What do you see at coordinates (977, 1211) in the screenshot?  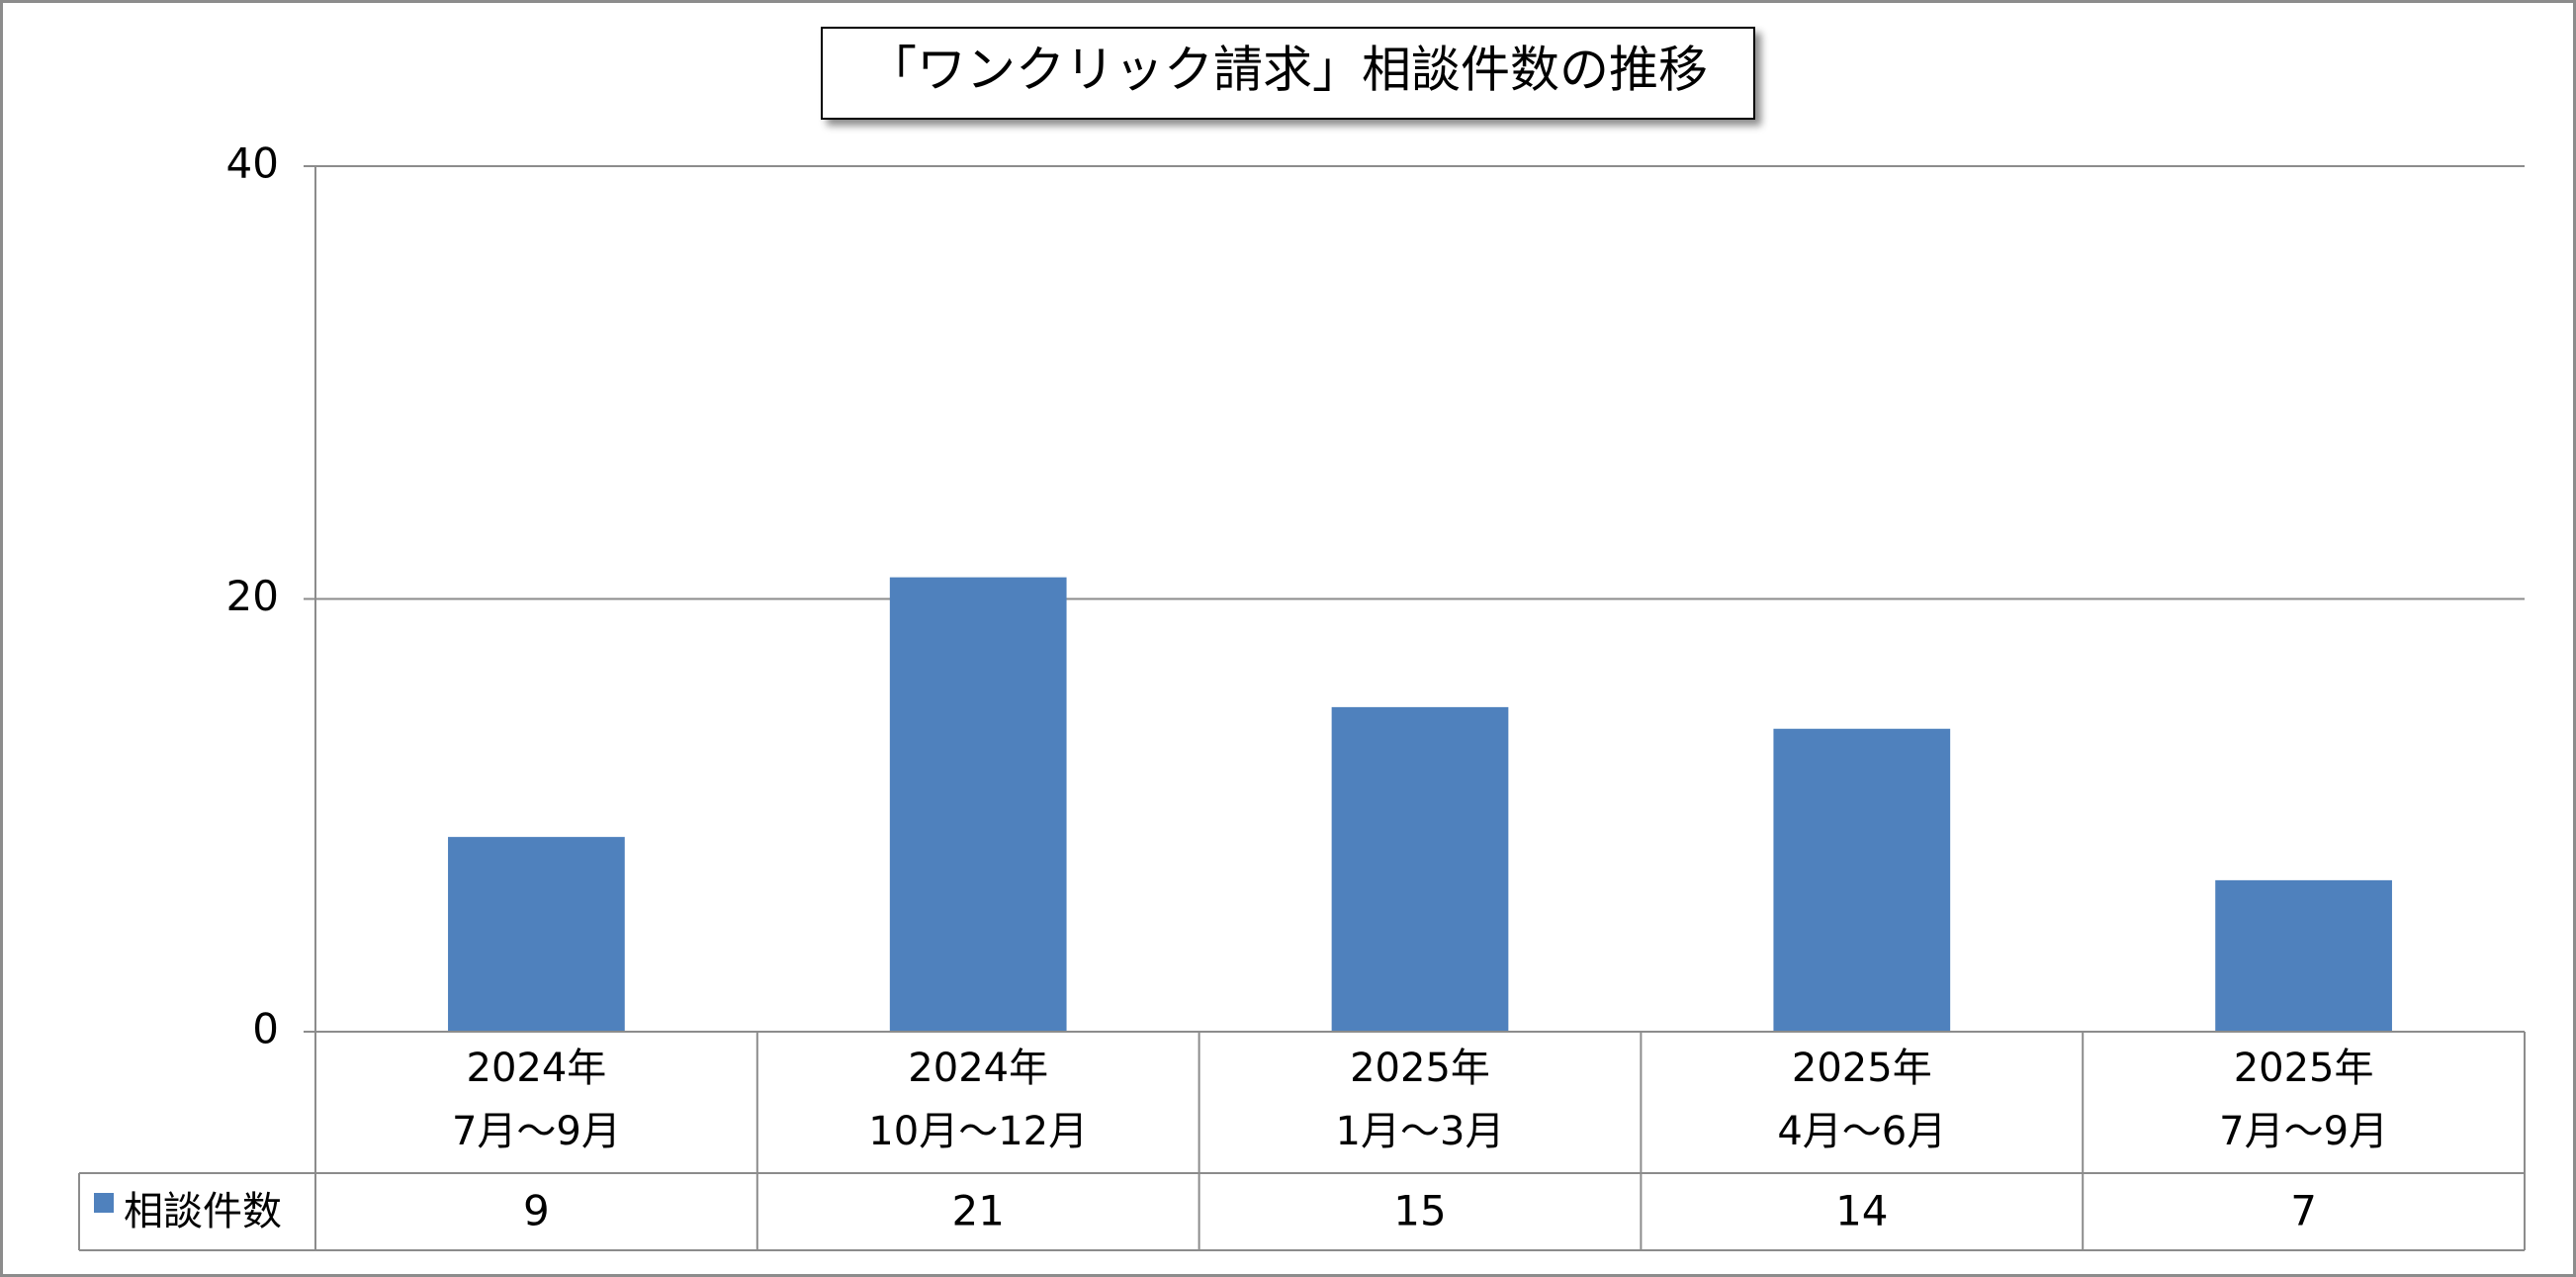 I see `table-value: 21` at bounding box center [977, 1211].